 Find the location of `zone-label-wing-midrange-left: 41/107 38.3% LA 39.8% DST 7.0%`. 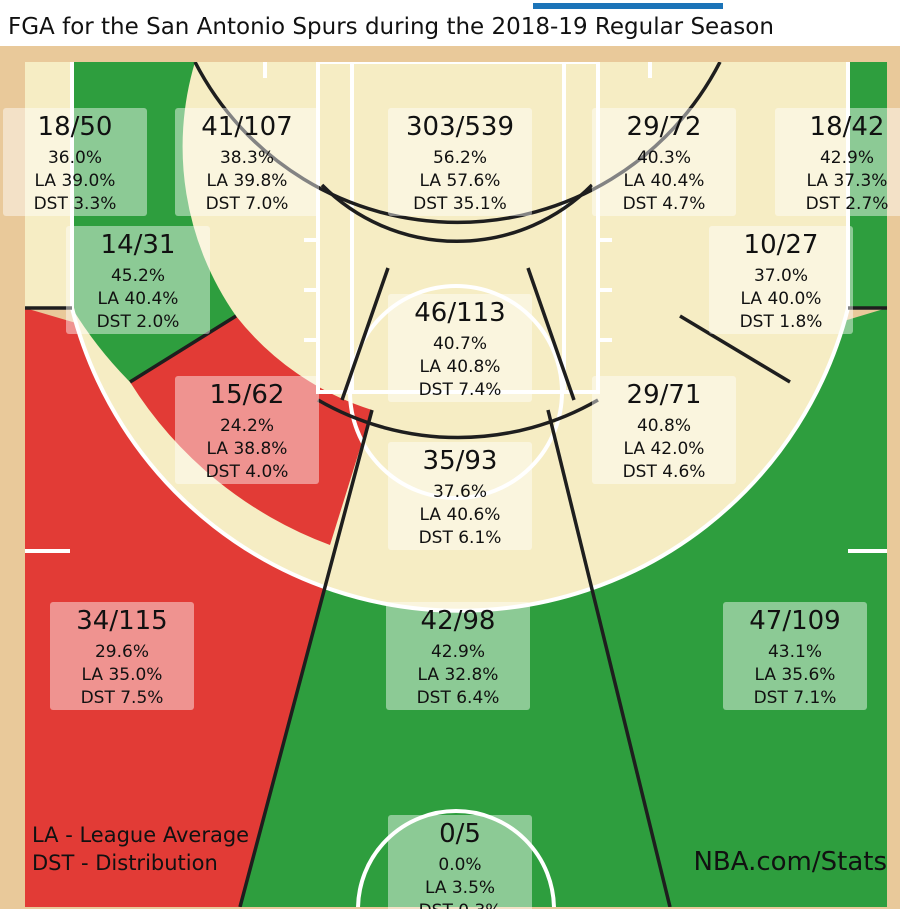

zone-label-wing-midrange-left: 41/107 38.3% LA 39.8% DST 7.0% is located at coordinates (247, 162).